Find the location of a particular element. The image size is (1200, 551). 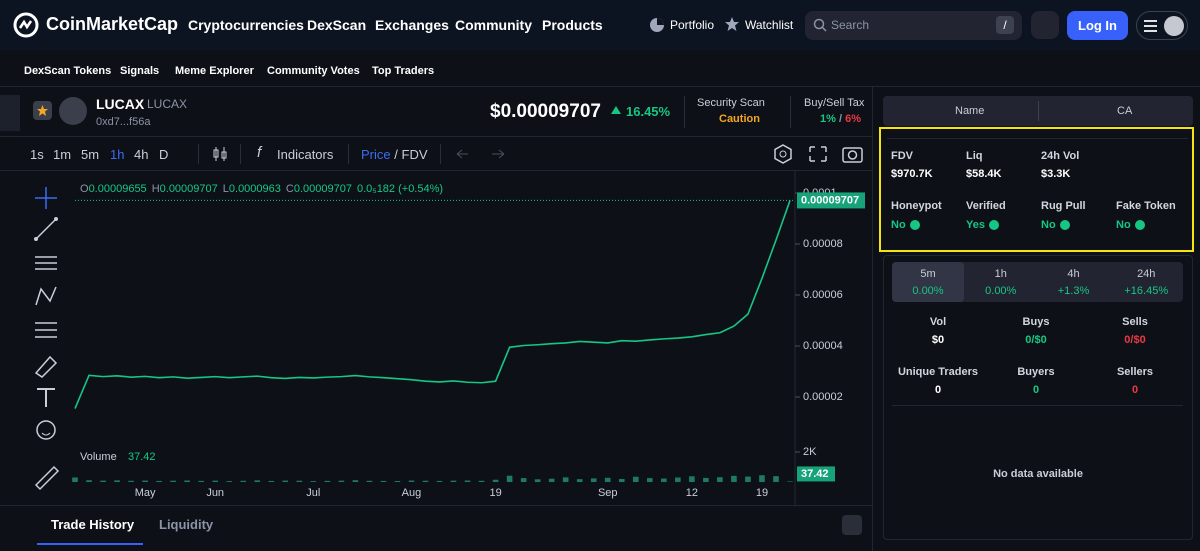

legend-key: O is located at coordinates (84, 189).